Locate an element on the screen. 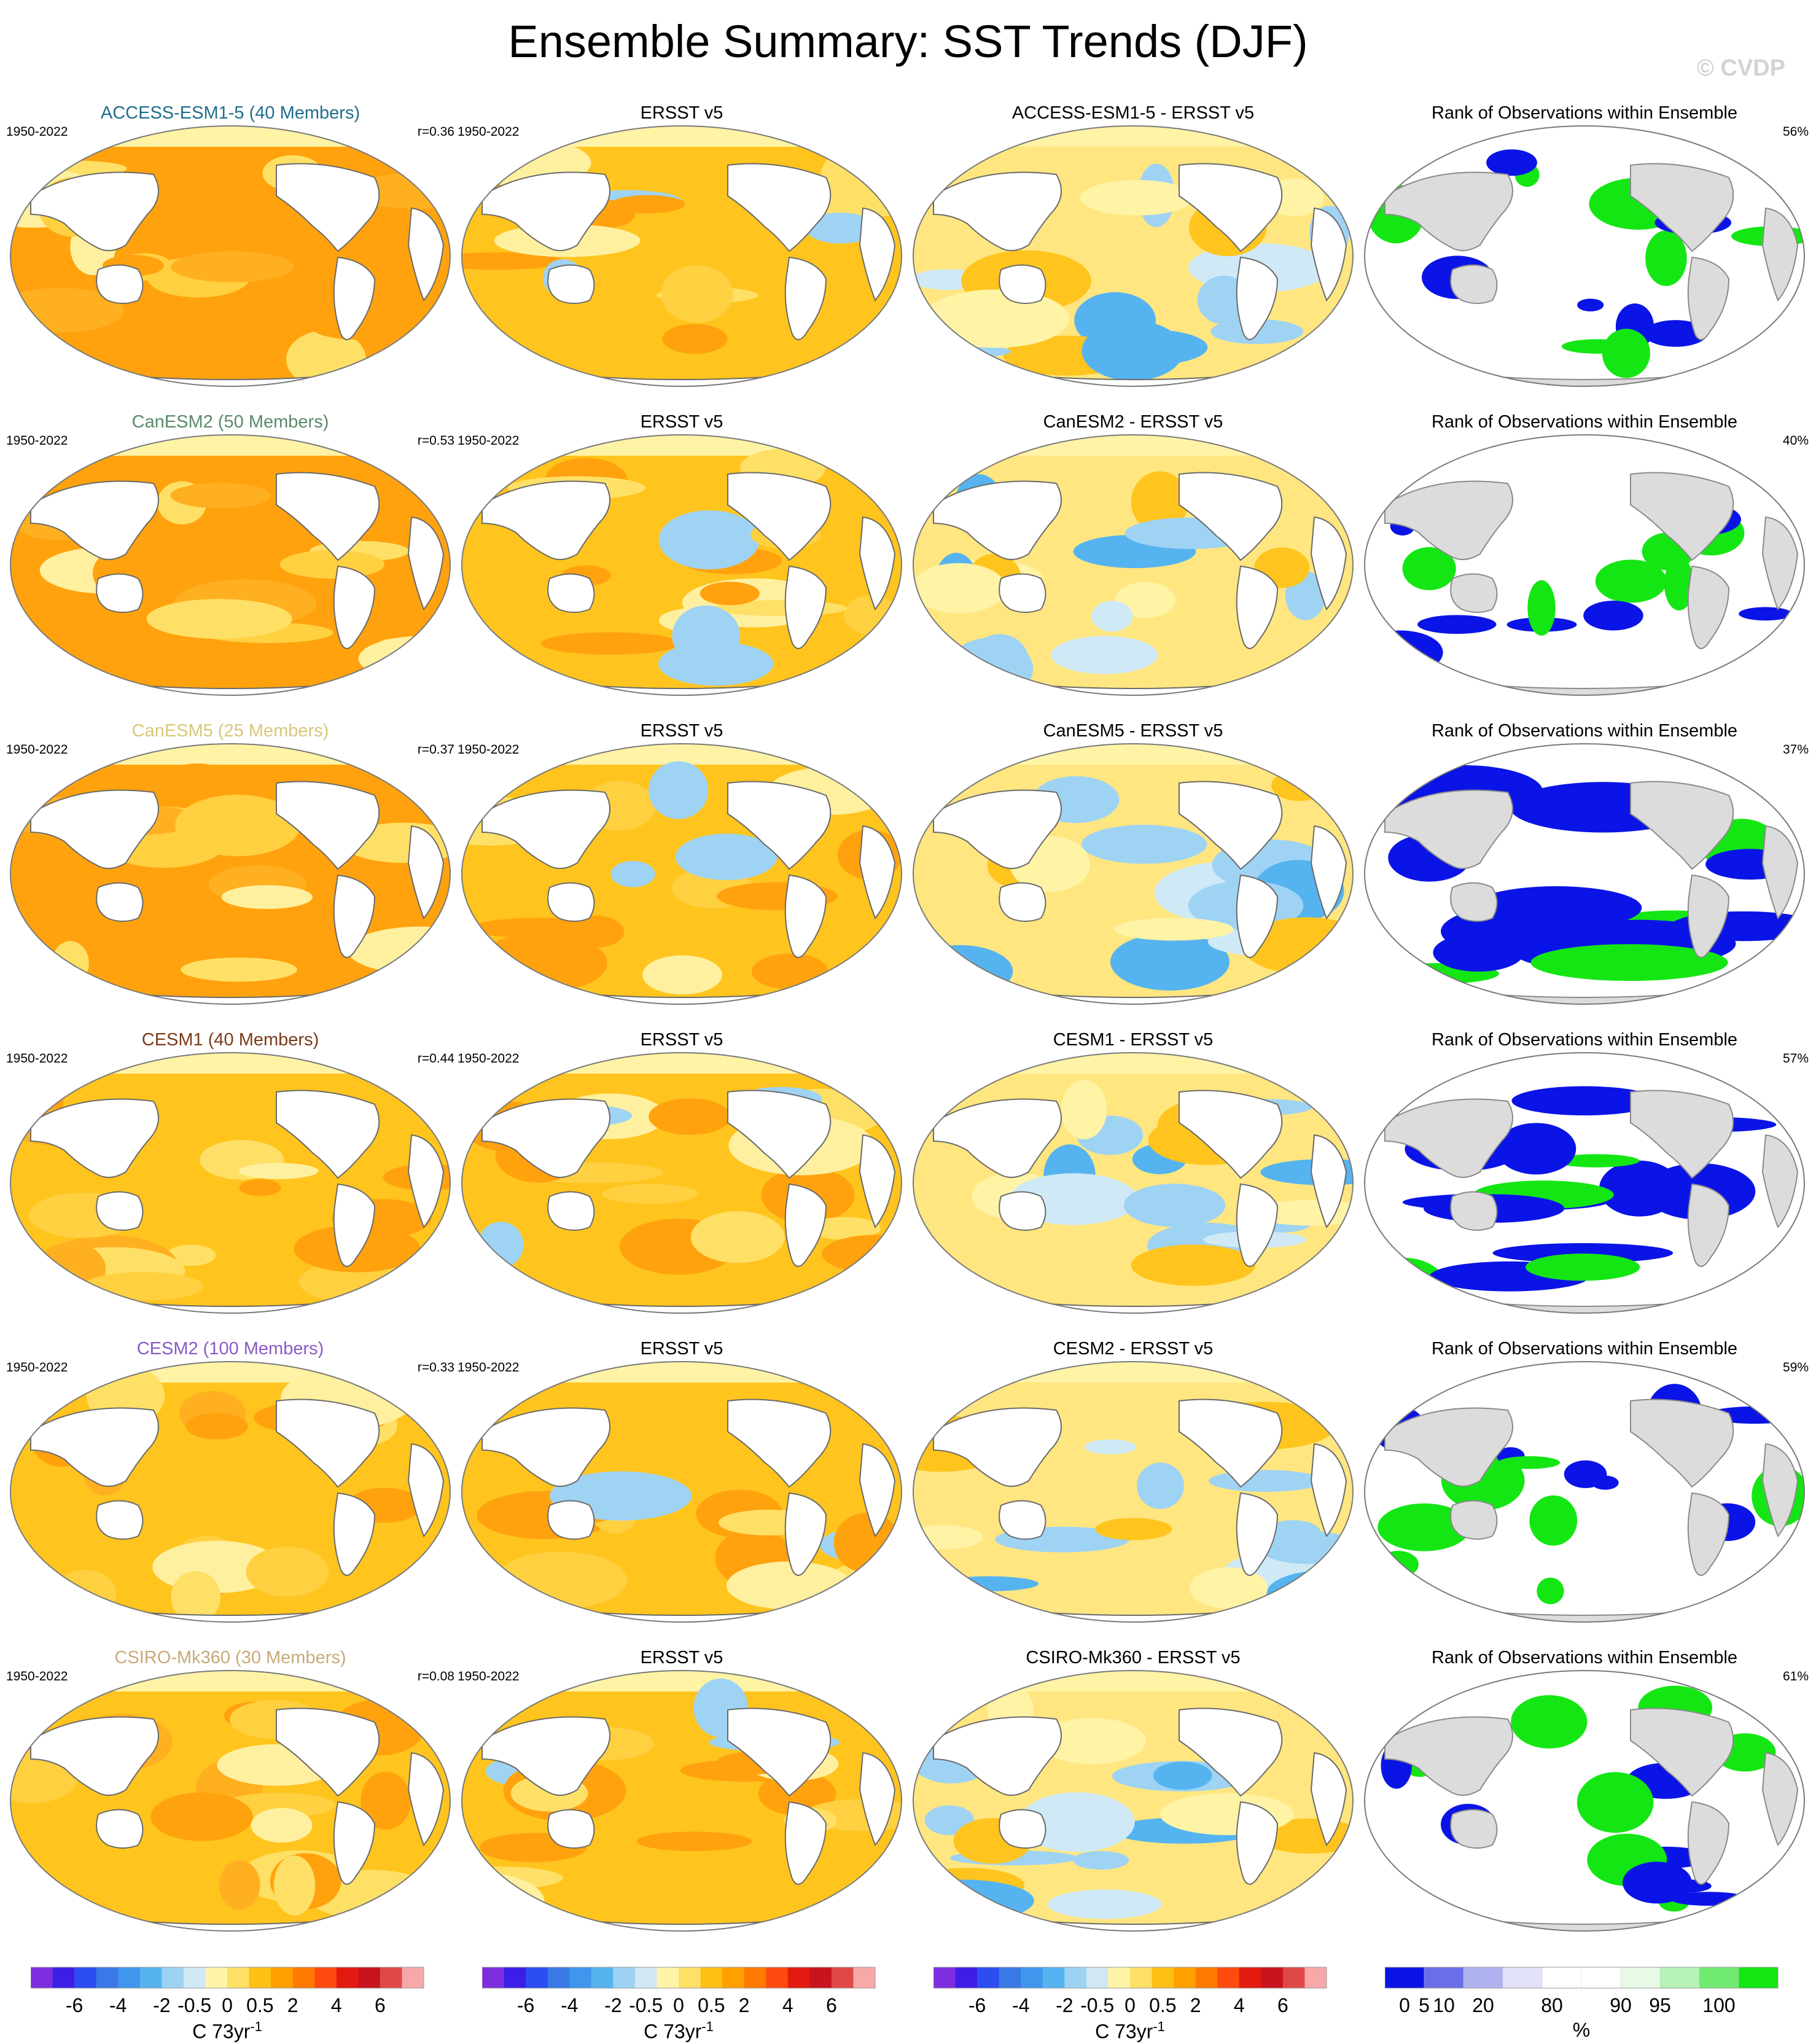  colorbar-units: % is located at coordinates (1581, 2030).